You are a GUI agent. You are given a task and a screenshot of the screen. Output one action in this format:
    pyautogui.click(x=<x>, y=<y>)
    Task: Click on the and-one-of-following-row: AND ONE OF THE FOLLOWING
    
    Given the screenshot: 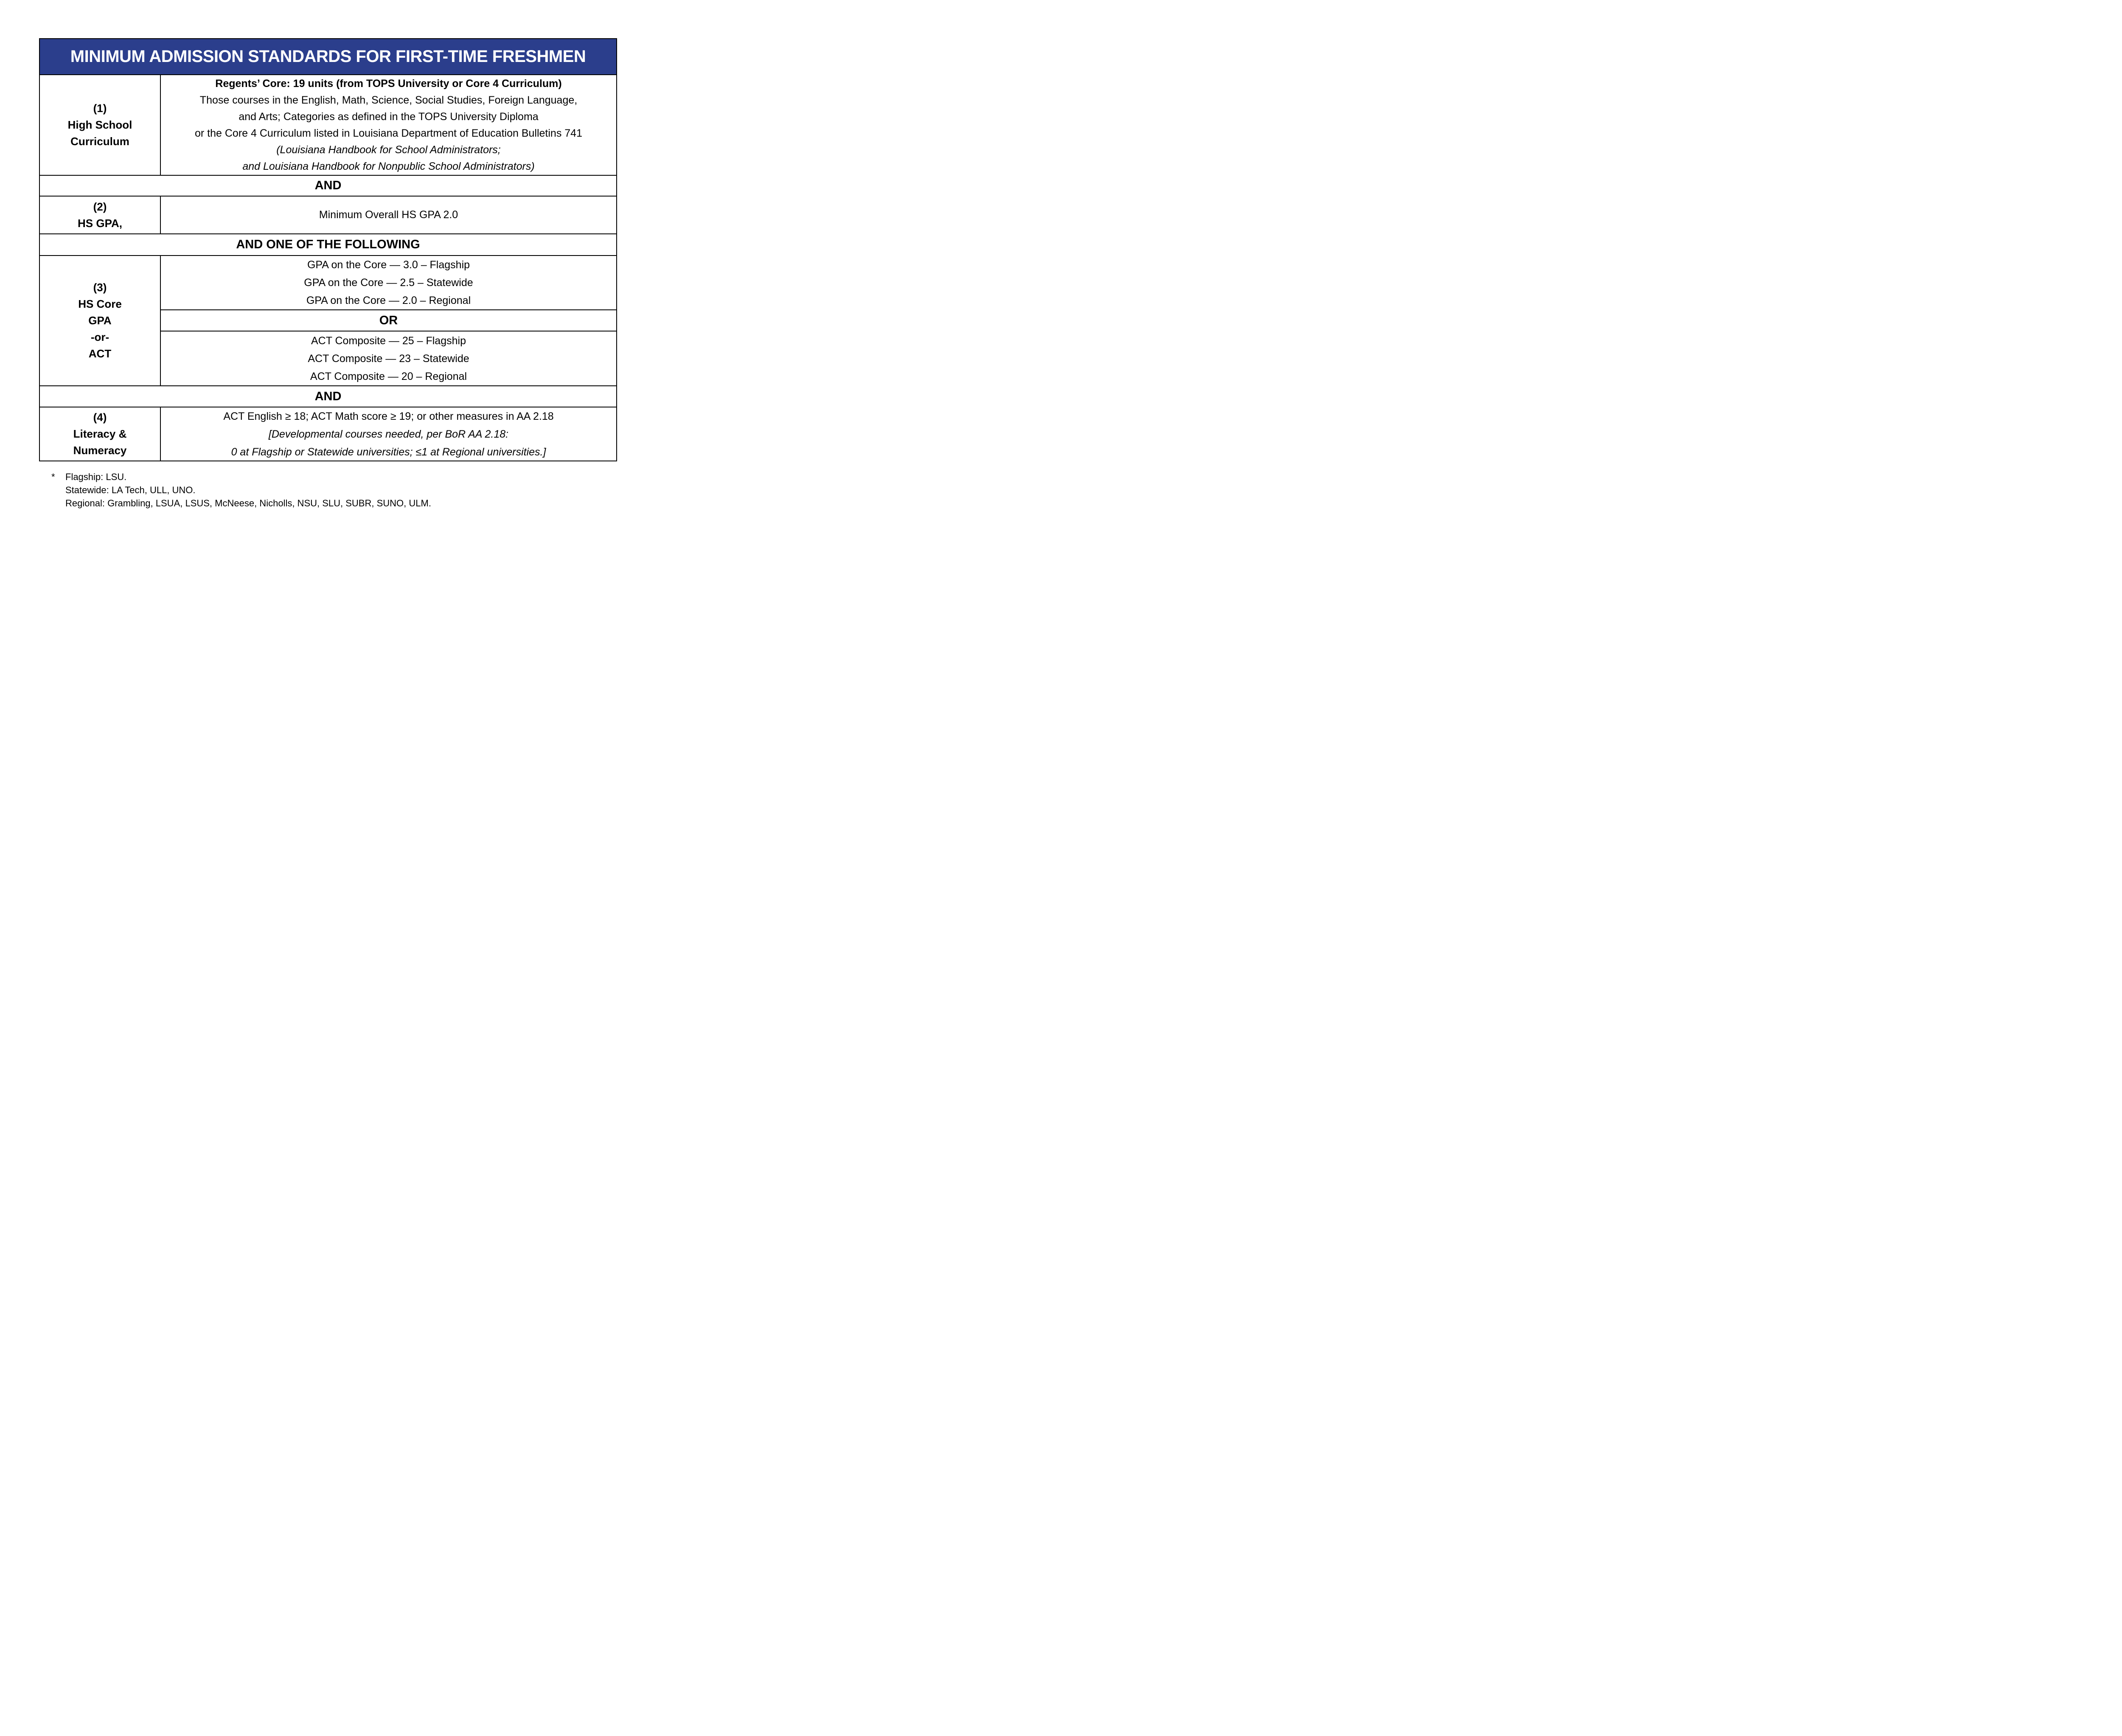 What is the action you would take?
    pyautogui.click(x=328, y=244)
    